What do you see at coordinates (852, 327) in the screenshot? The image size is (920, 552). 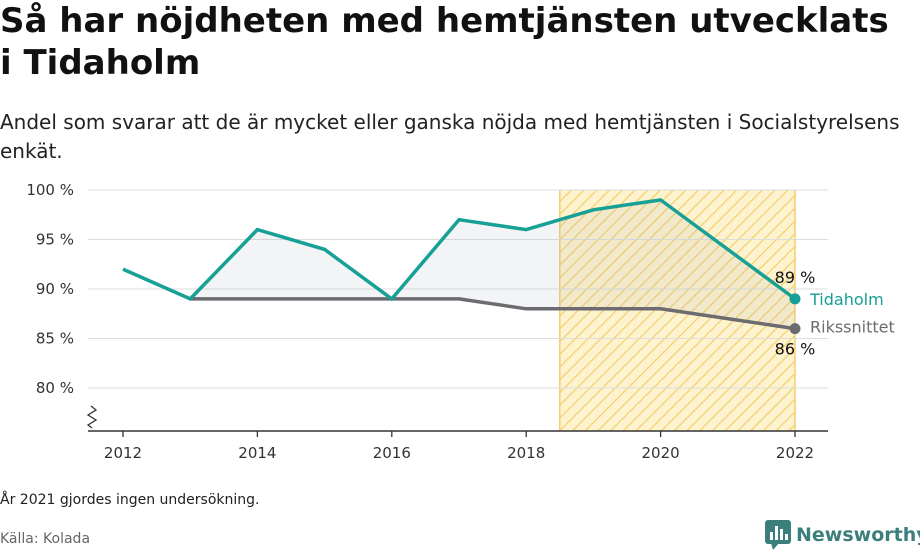 I see `series-name-rikssnittet: Rikssnittet` at bounding box center [852, 327].